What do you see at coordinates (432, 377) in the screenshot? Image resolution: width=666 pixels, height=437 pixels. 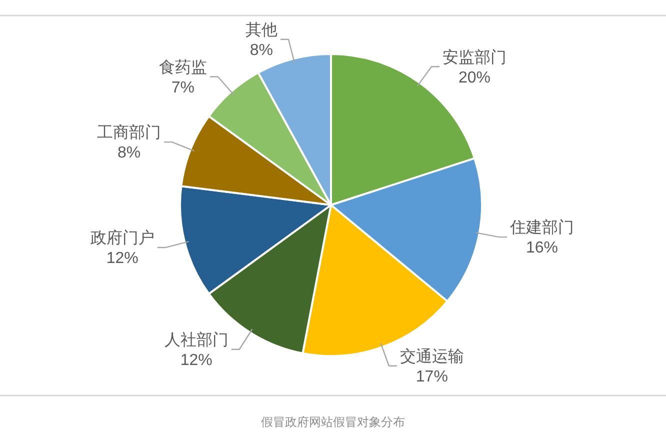 I see `data-label: 17%` at bounding box center [432, 377].